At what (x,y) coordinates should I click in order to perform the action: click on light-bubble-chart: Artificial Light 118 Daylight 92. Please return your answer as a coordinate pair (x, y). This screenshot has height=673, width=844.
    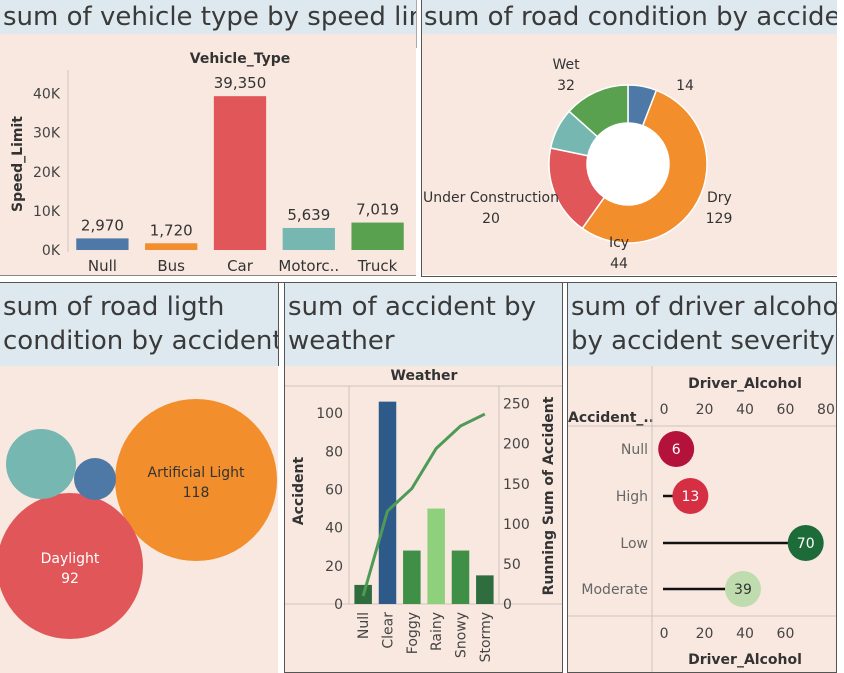
    Looking at the image, I should click on (138, 519).